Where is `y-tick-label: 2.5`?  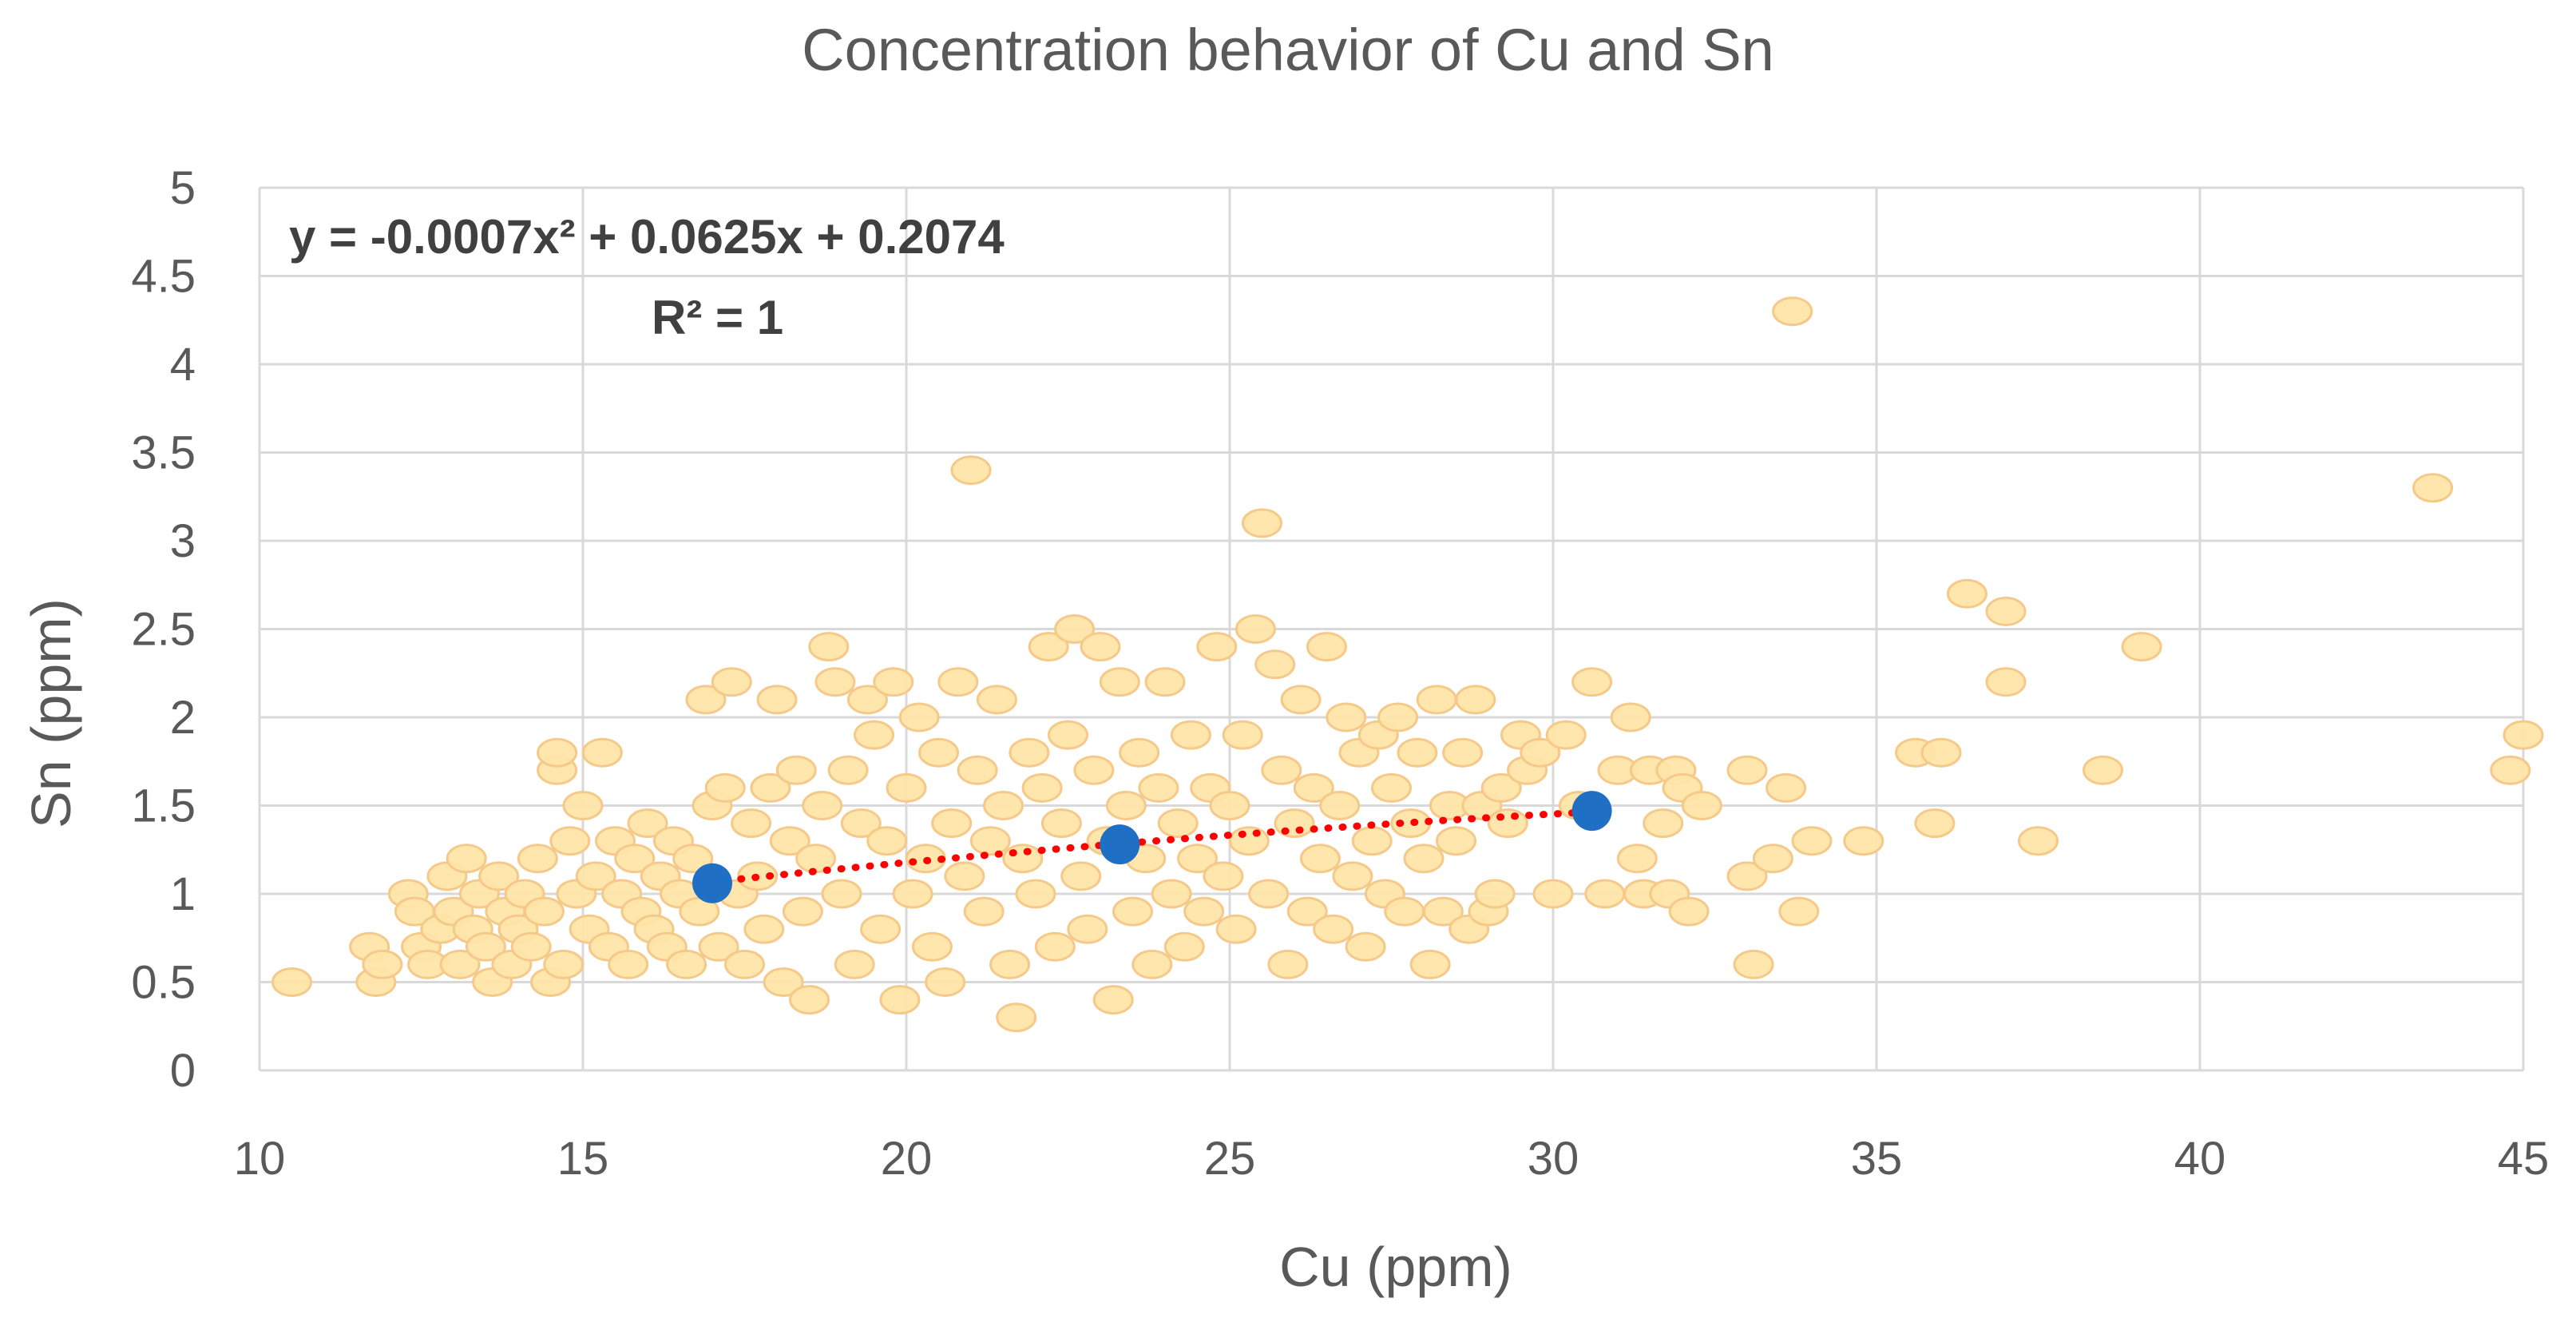 y-tick-label: 2.5 is located at coordinates (163, 630).